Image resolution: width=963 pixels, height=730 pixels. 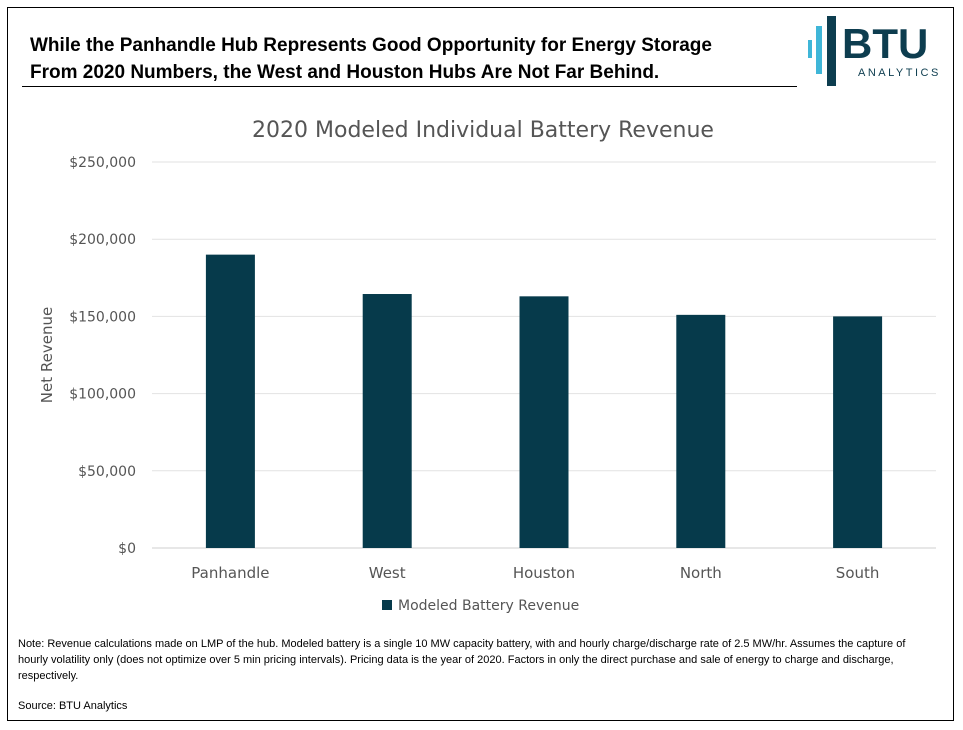 I want to click on legend: Modeled Battery Revenue, so click(x=480, y=606).